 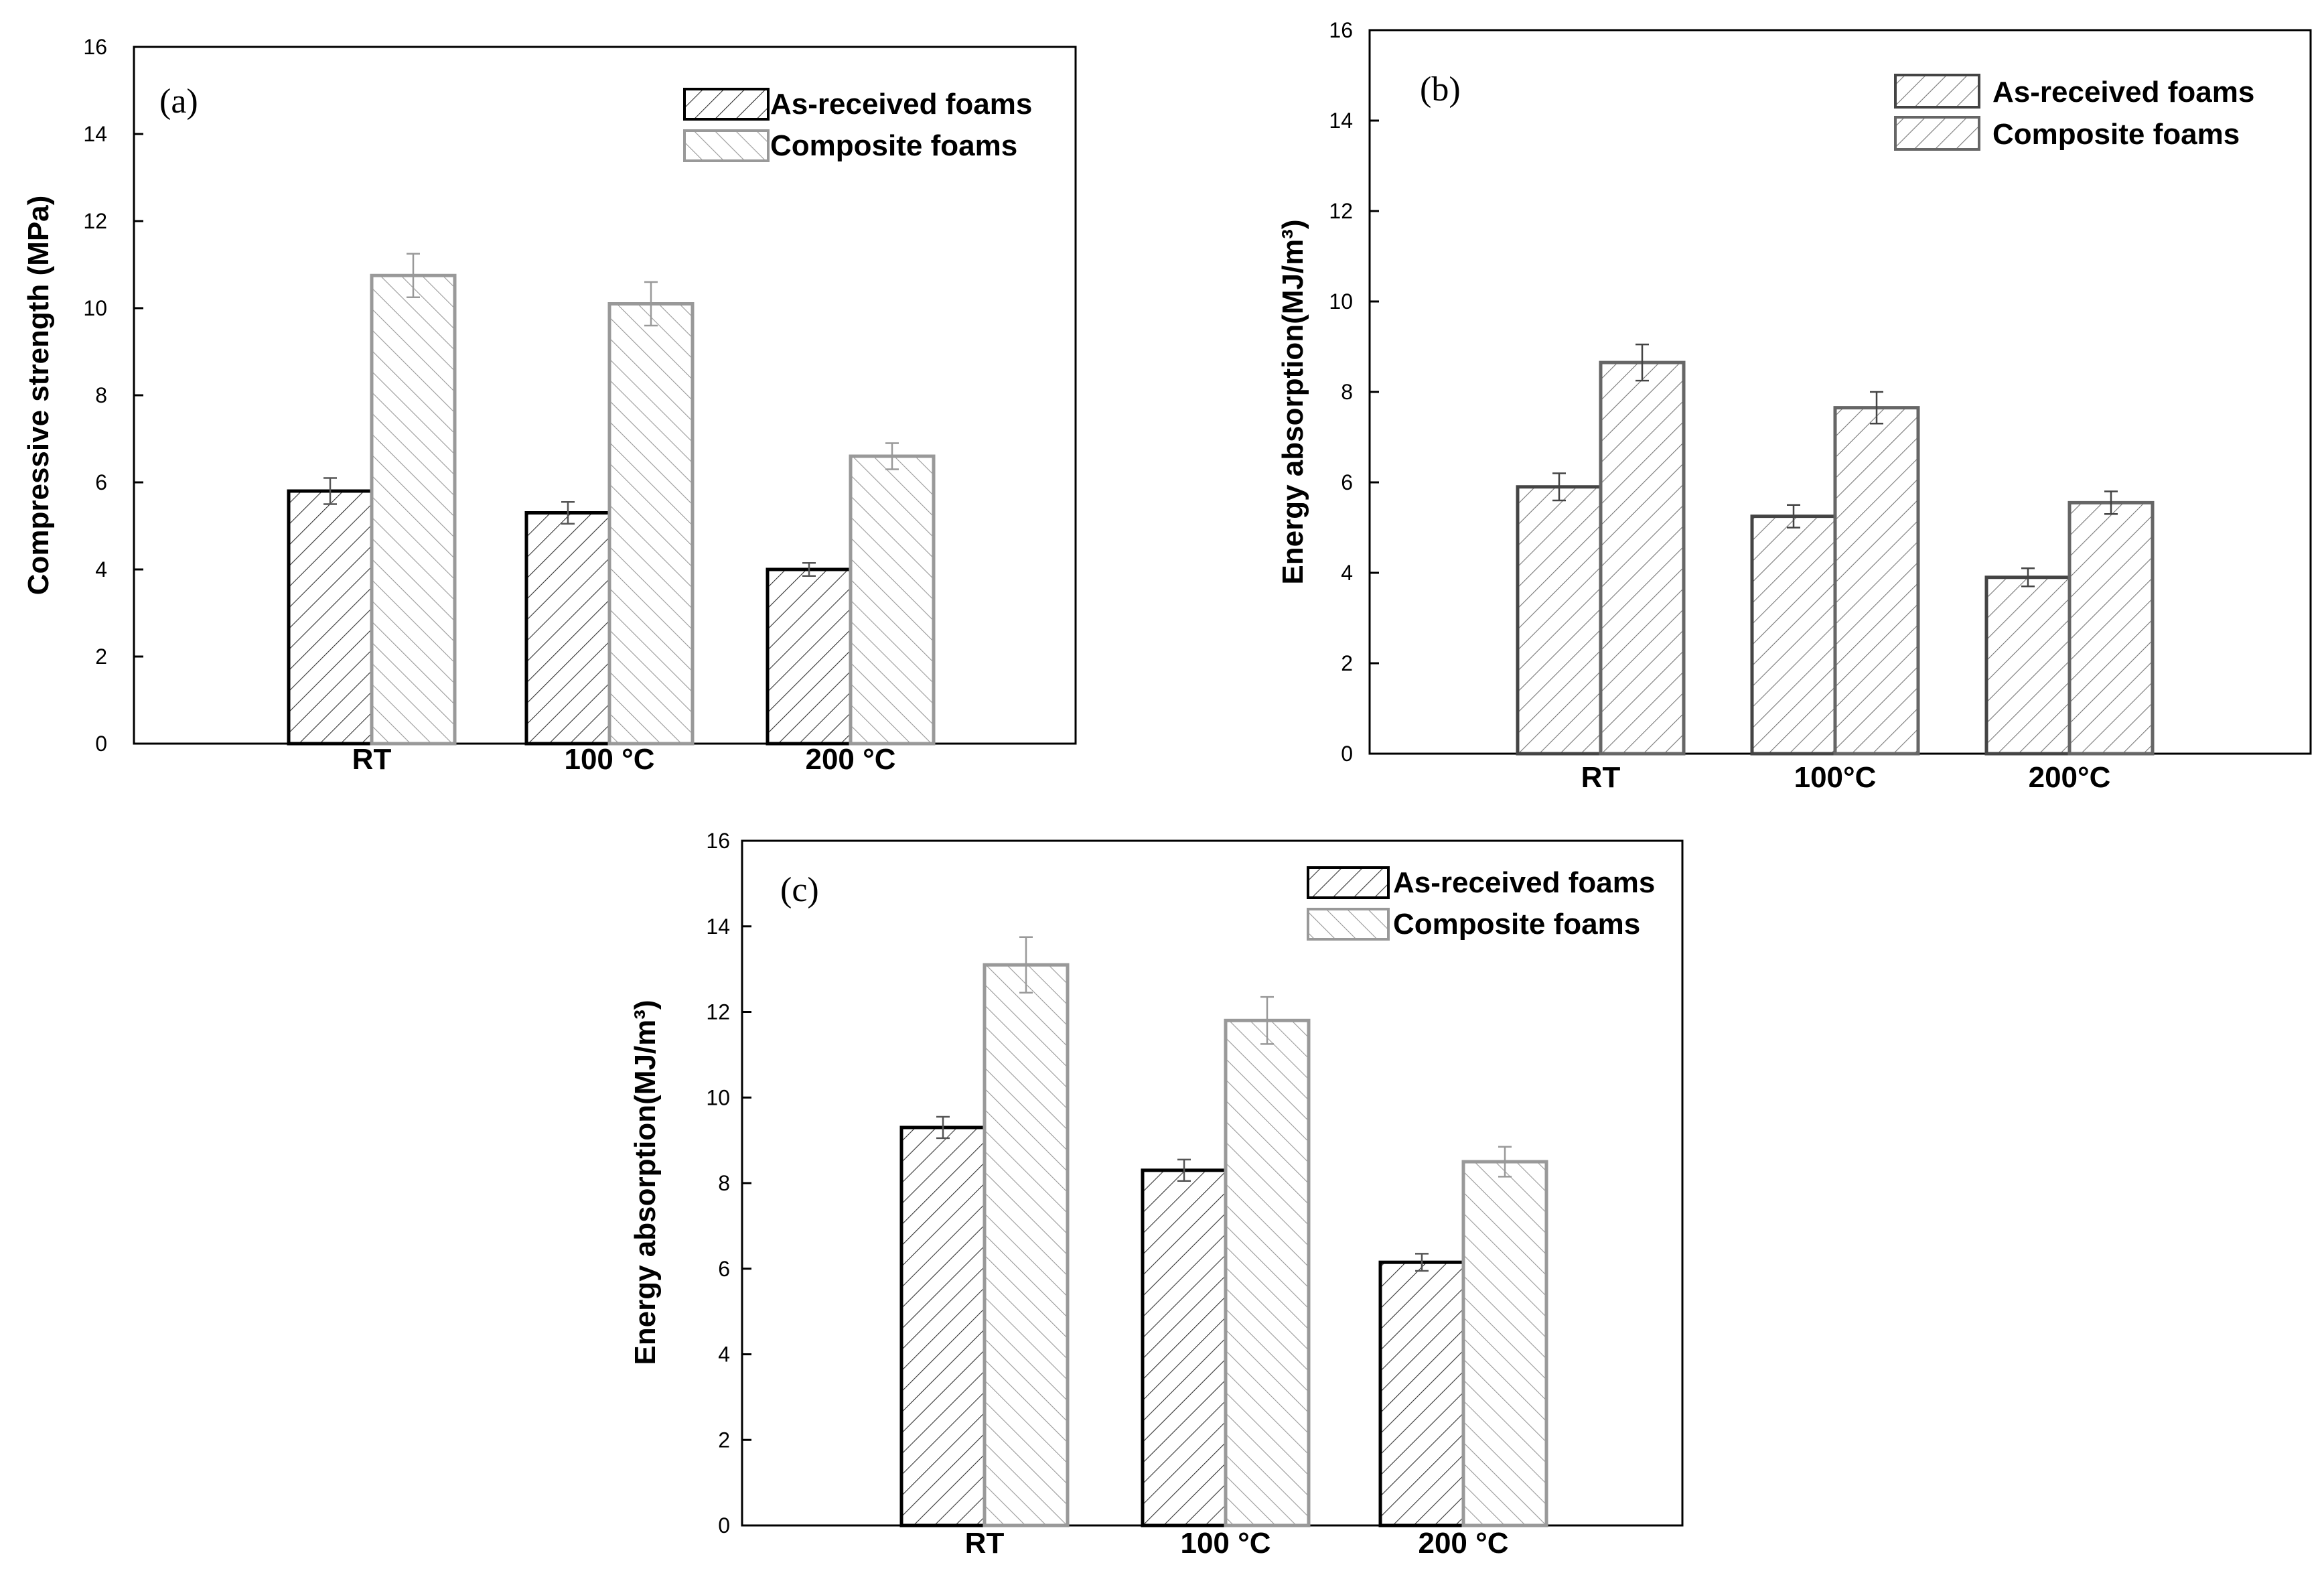 I want to click on x-category-label: 100°C, so click(x=1835, y=777).